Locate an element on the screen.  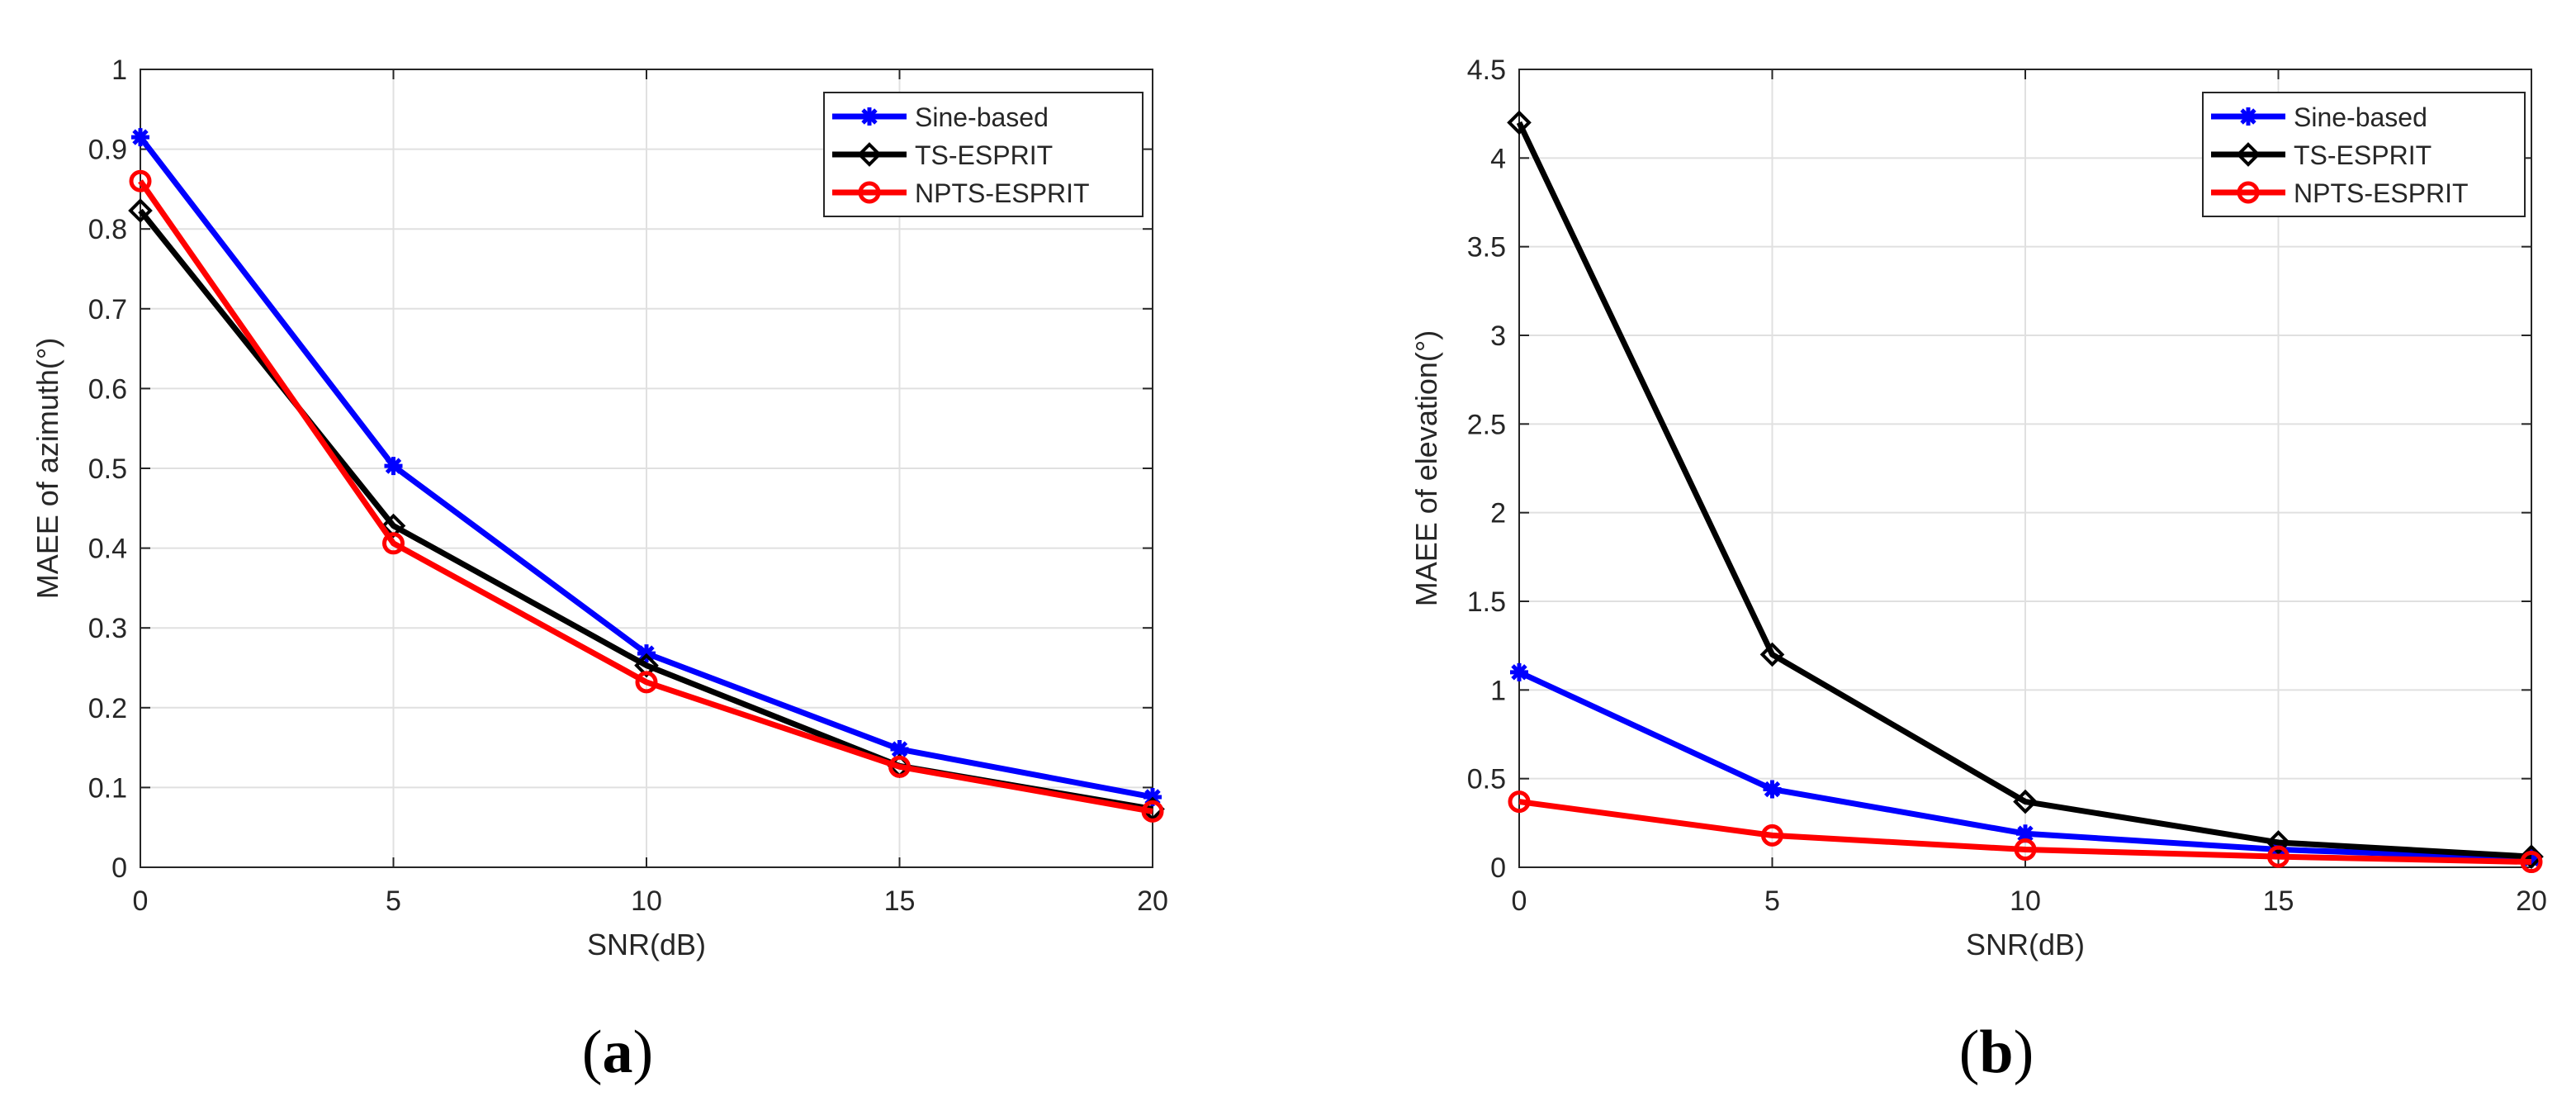
y-tick-label: 1.5 is located at coordinates (1486, 602).